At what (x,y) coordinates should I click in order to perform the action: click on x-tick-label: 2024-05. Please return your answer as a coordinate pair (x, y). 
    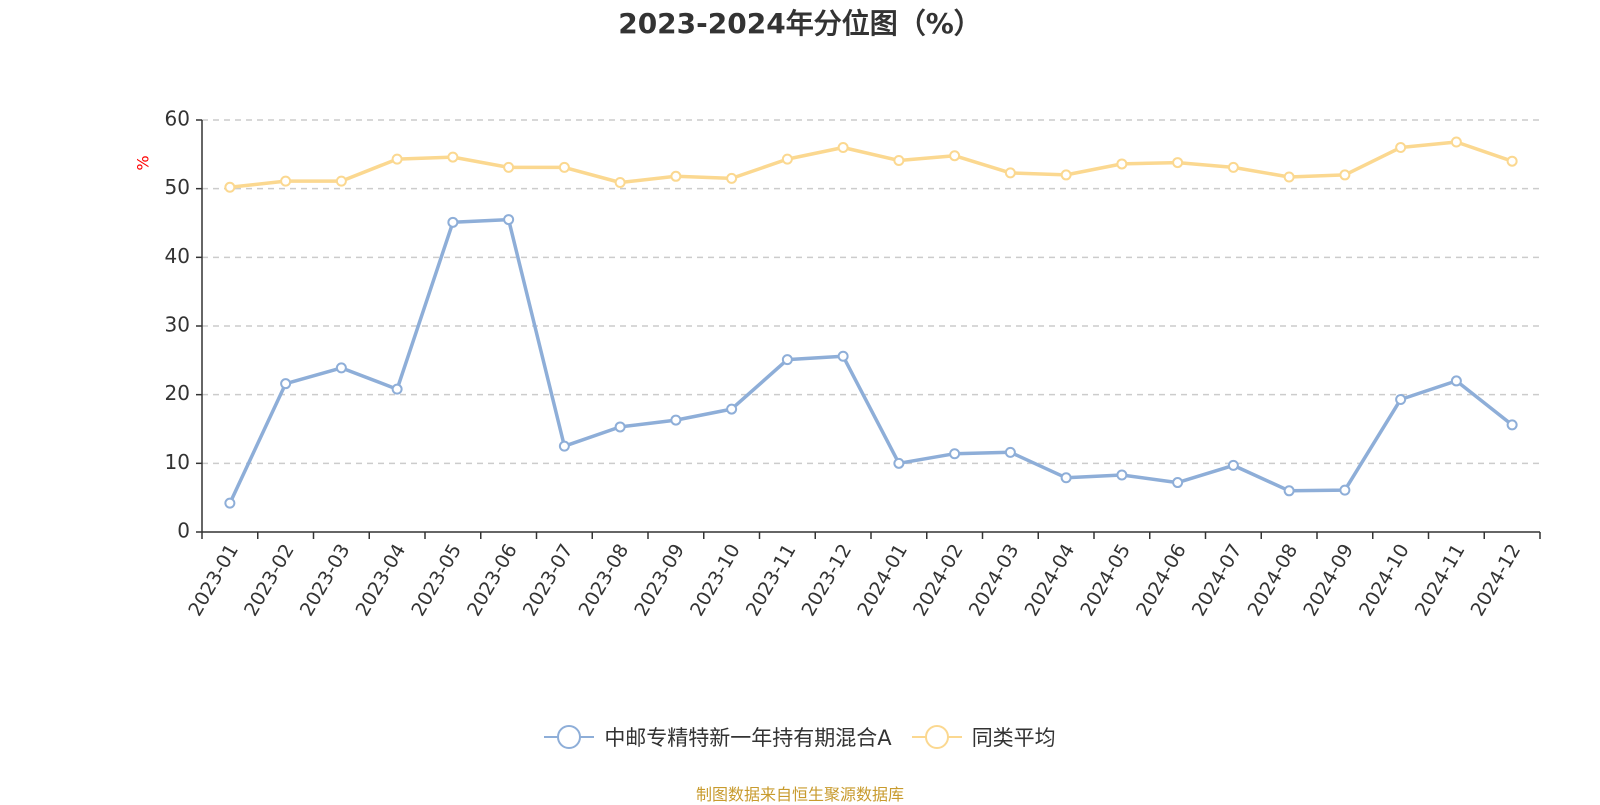
    Looking at the image, I should click on (1105, 580).